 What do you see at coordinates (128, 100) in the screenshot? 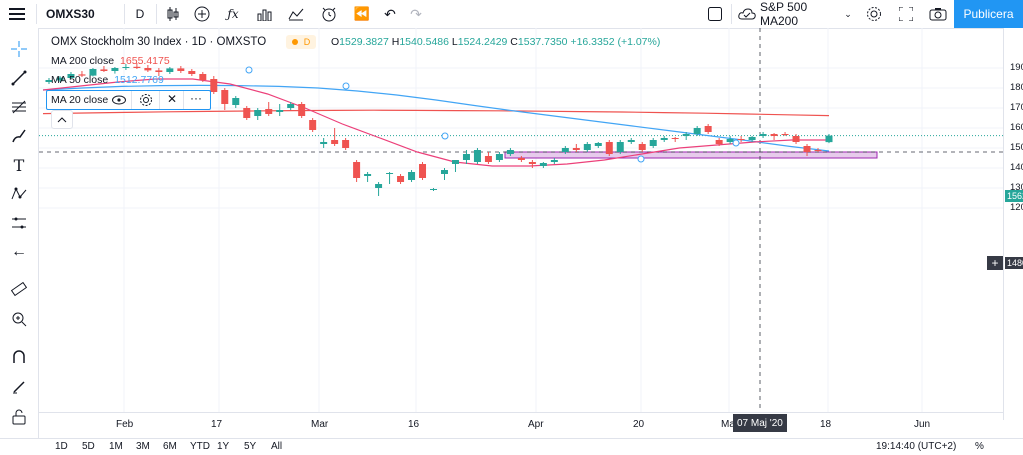
I see `indicator-ma20-row: MA 20 close ✕ ···` at bounding box center [128, 100].